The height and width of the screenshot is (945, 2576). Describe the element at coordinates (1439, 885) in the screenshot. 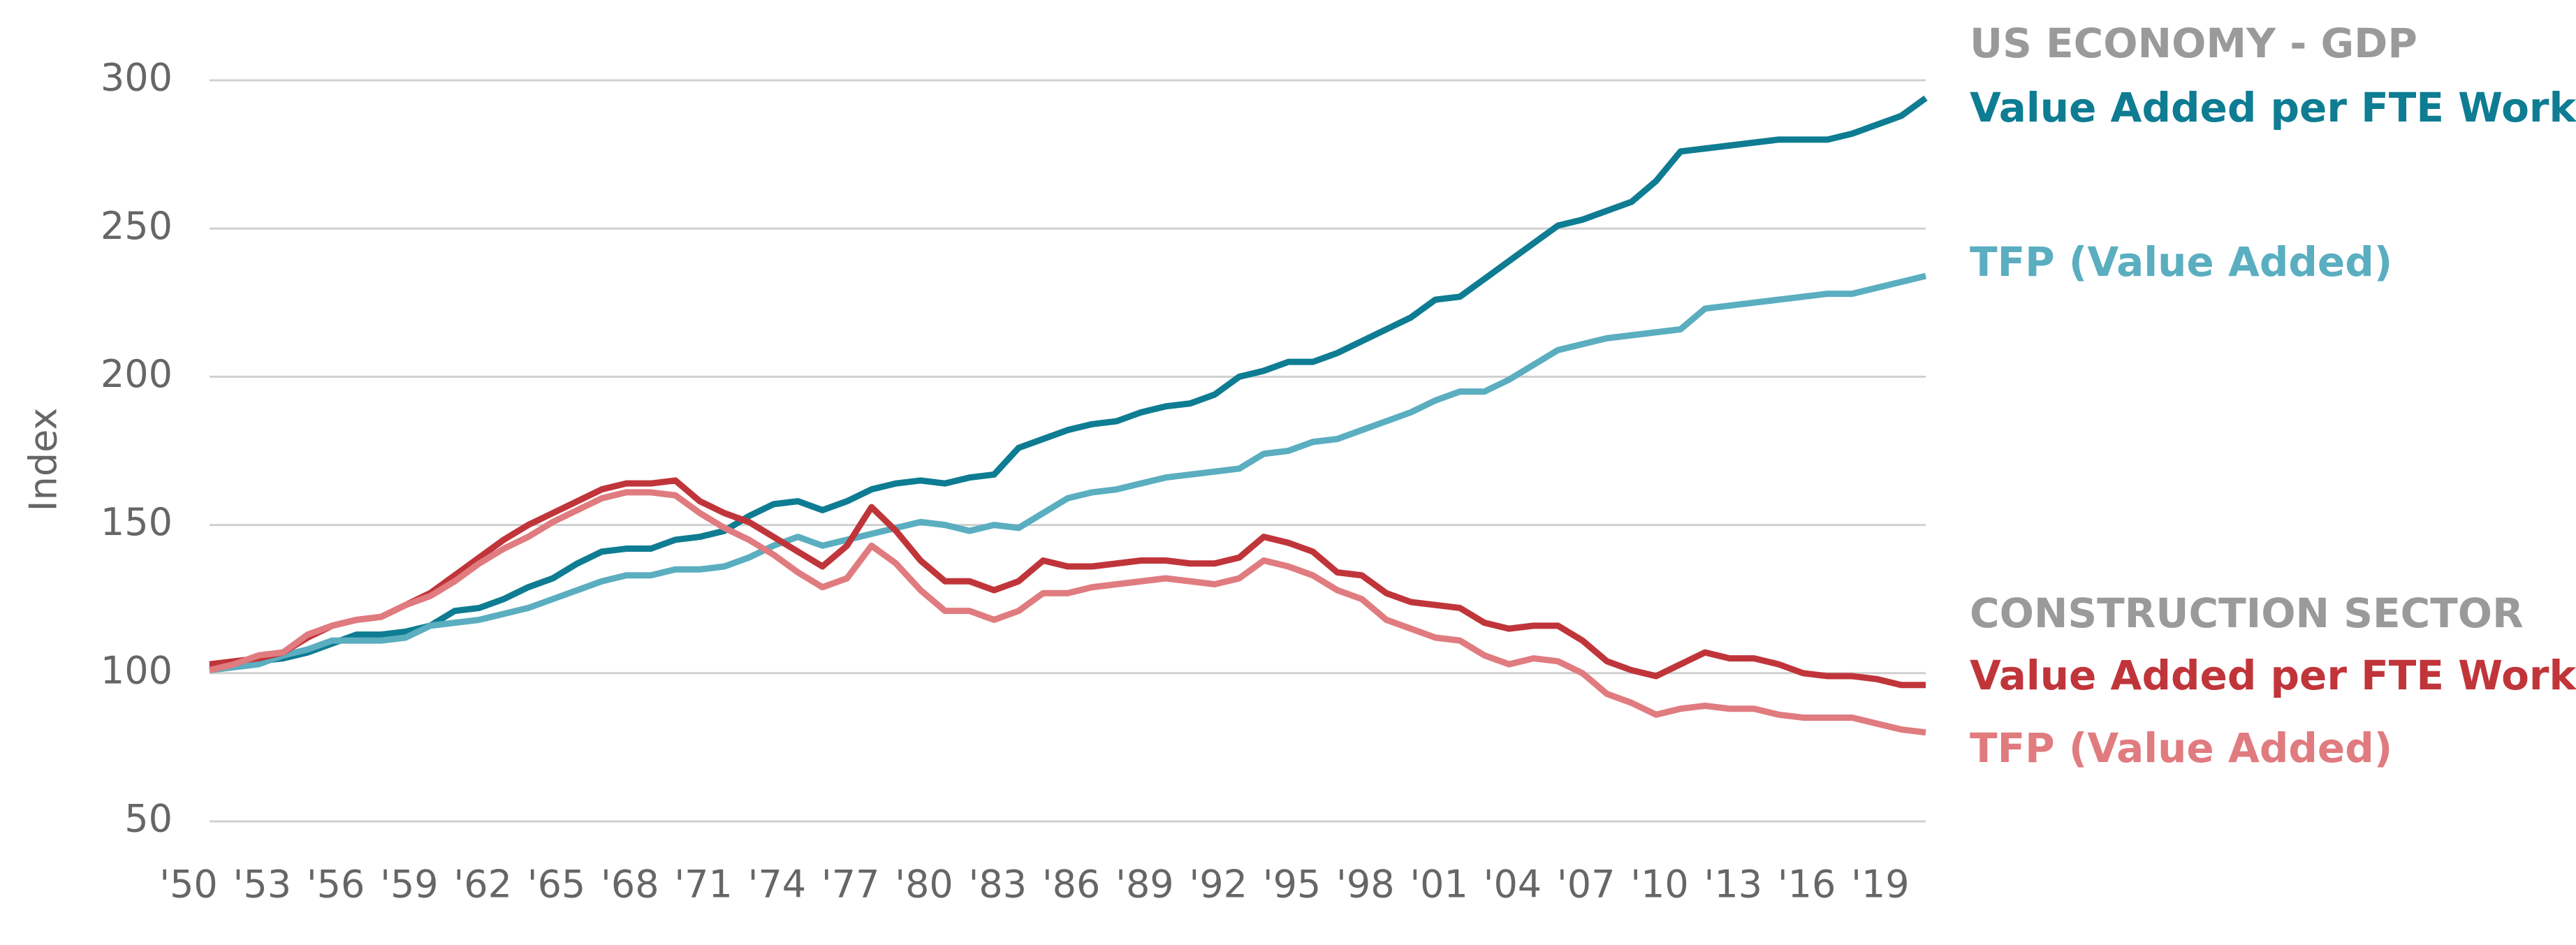

I see `x-tick-label: '01` at that location.